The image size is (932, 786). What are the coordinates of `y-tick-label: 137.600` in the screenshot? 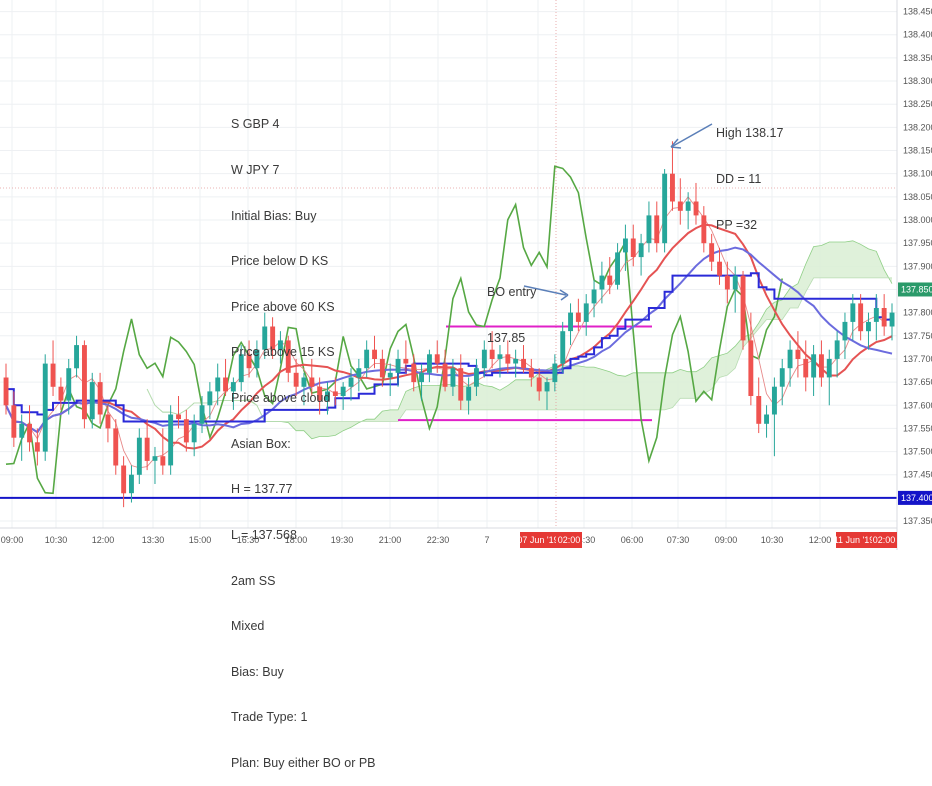 It's located at (917, 405).